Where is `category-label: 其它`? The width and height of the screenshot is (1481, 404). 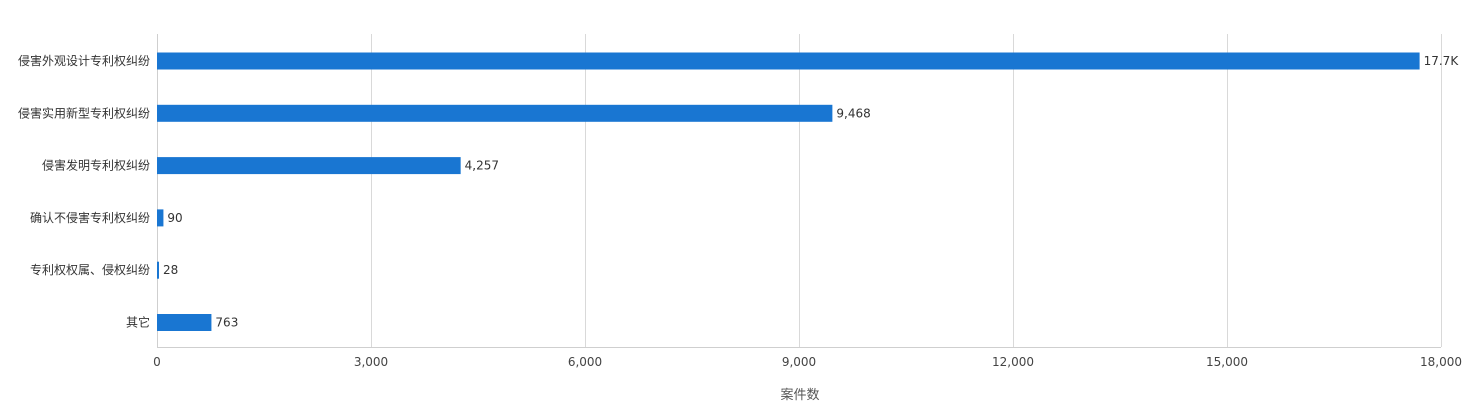 category-label: 其它 is located at coordinates (138, 322).